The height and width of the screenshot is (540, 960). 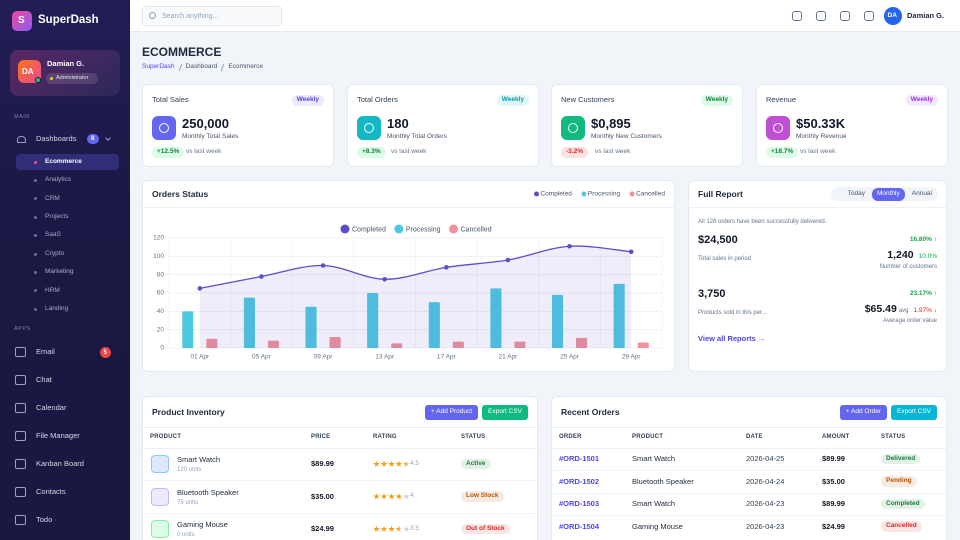 I want to click on nav-sub-item: HRM, so click(x=52, y=290).